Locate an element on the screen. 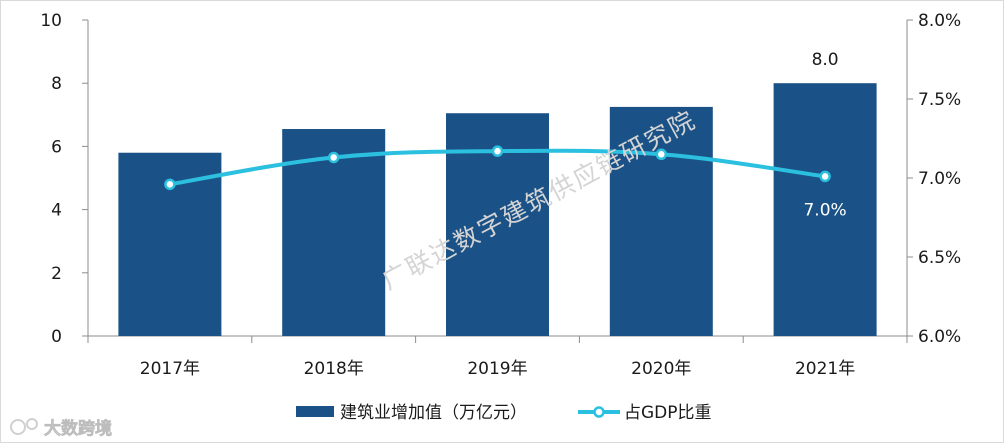  source-mark: 大数跨境 is located at coordinates (61, 428).